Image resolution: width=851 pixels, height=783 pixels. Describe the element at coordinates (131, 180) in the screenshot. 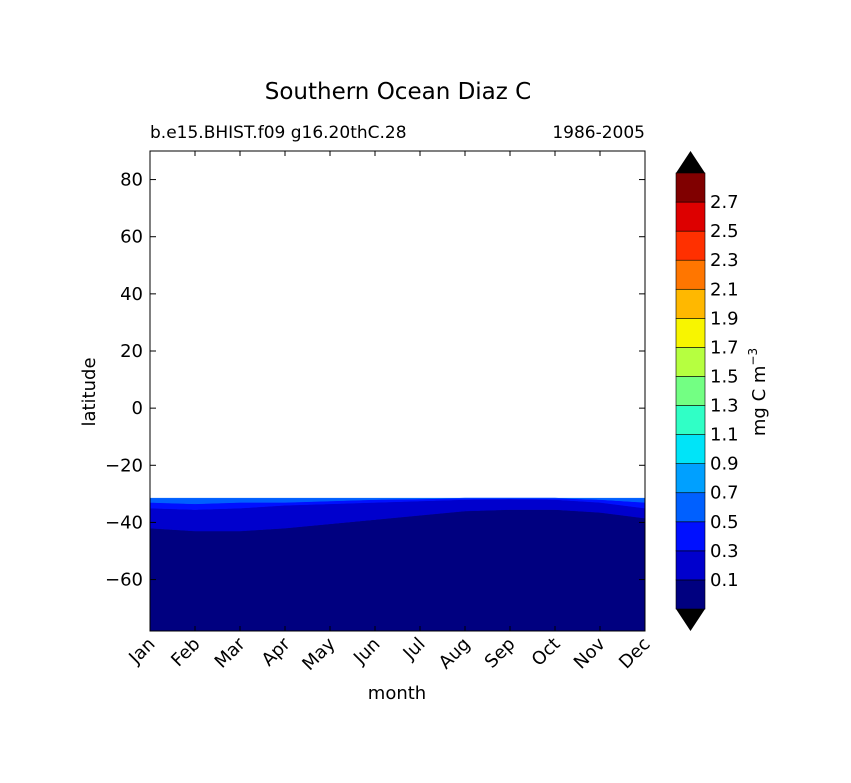

I see `y-tick-label: 80` at that location.